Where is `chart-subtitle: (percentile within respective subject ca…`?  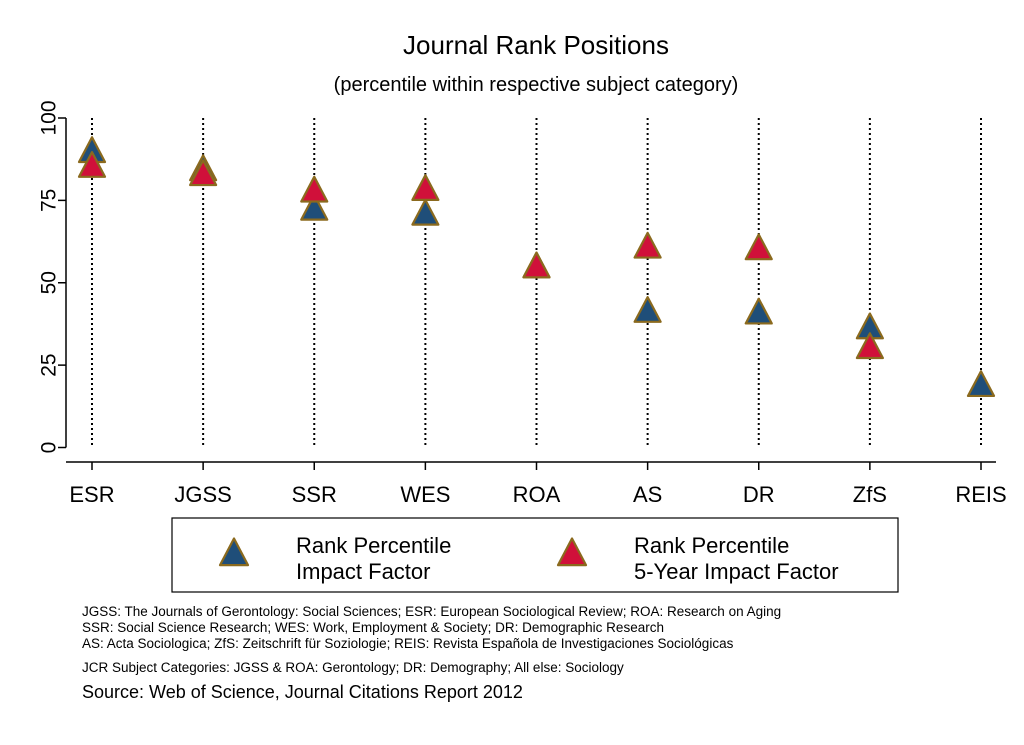
chart-subtitle: (percentile within respective subject ca… is located at coordinates (536, 85).